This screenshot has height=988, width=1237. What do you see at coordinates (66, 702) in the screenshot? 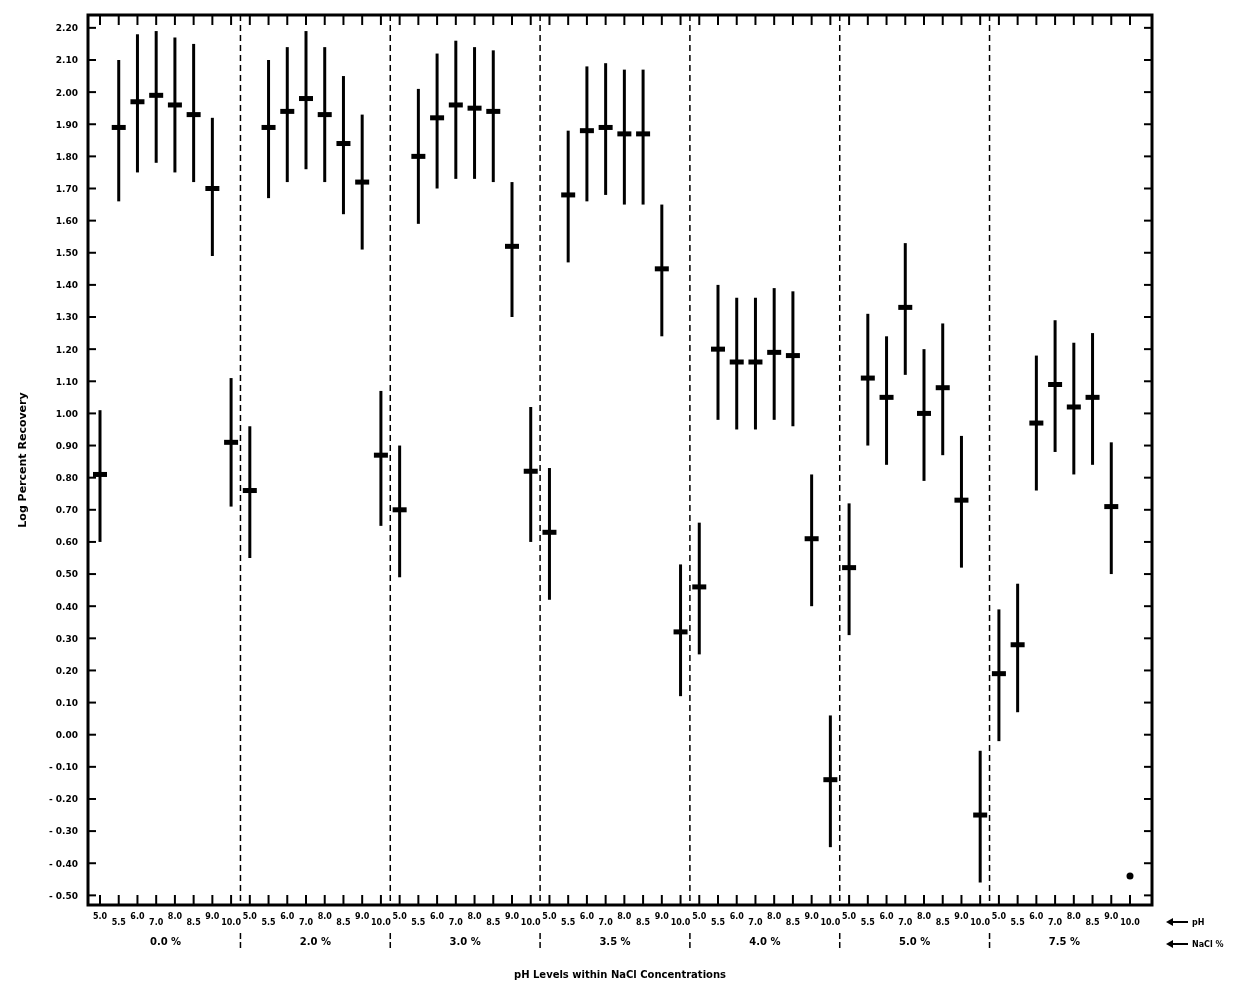
I see `y-tick-label: 0.10` at bounding box center [66, 702].